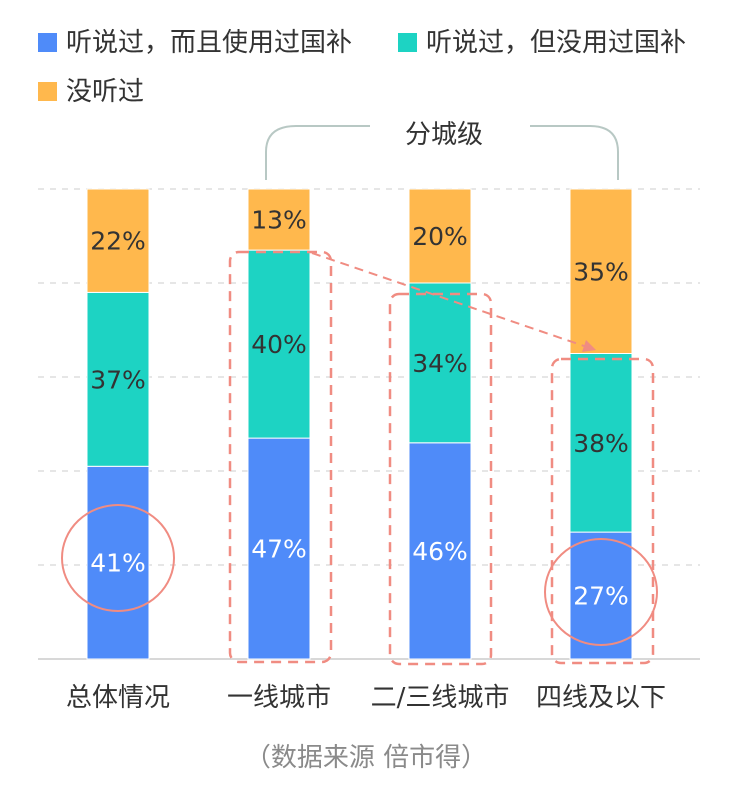 The height and width of the screenshot is (810, 732). Describe the element at coordinates (574, 152) in the screenshot. I see `group-bracket-right` at that location.